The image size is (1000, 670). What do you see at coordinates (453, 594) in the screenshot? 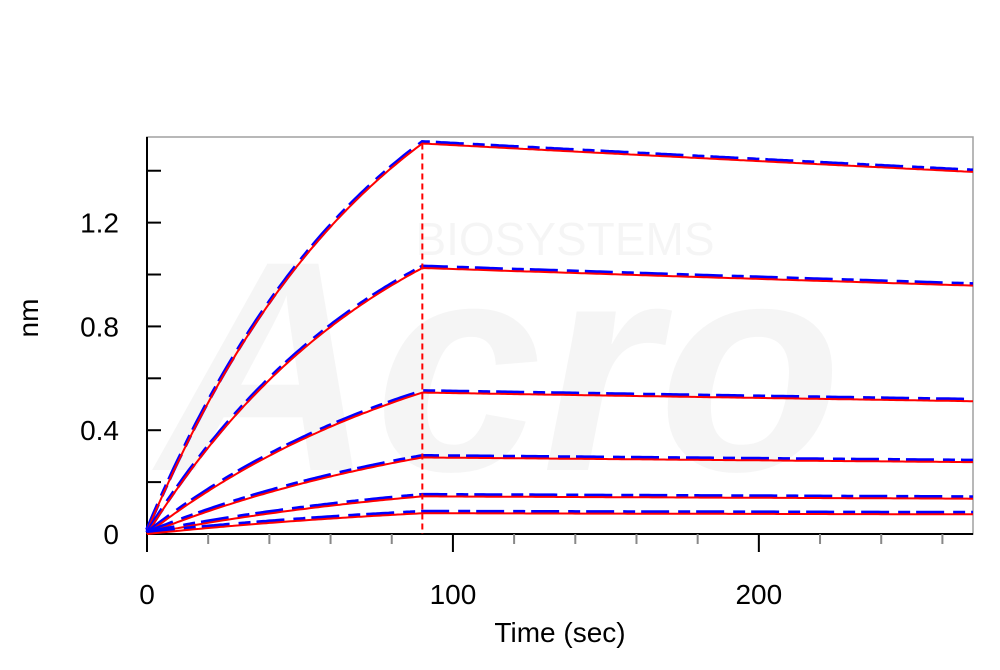
I see `x-tick-label: 100` at bounding box center [453, 594].